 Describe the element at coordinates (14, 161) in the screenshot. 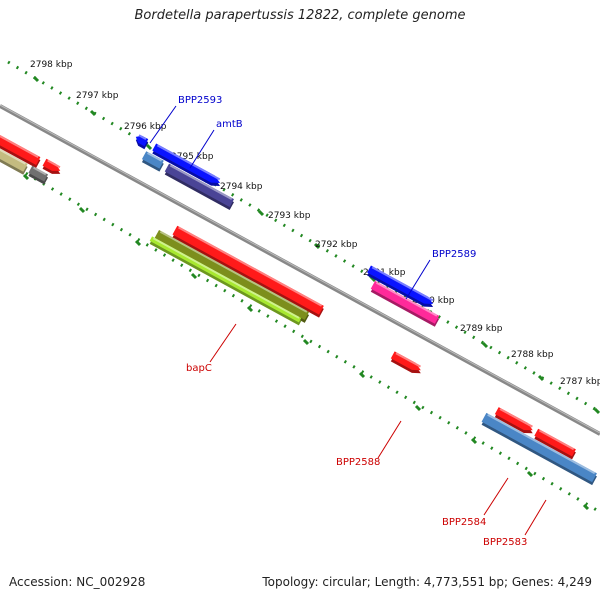

I see `gene-khaki-left` at that location.